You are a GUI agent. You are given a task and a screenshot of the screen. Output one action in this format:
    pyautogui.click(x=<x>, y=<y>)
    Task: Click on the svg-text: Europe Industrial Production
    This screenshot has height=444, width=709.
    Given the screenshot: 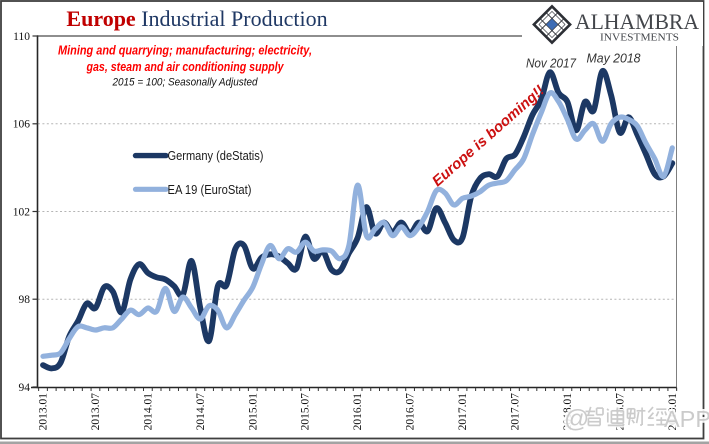 What is the action you would take?
    pyautogui.click(x=196, y=18)
    